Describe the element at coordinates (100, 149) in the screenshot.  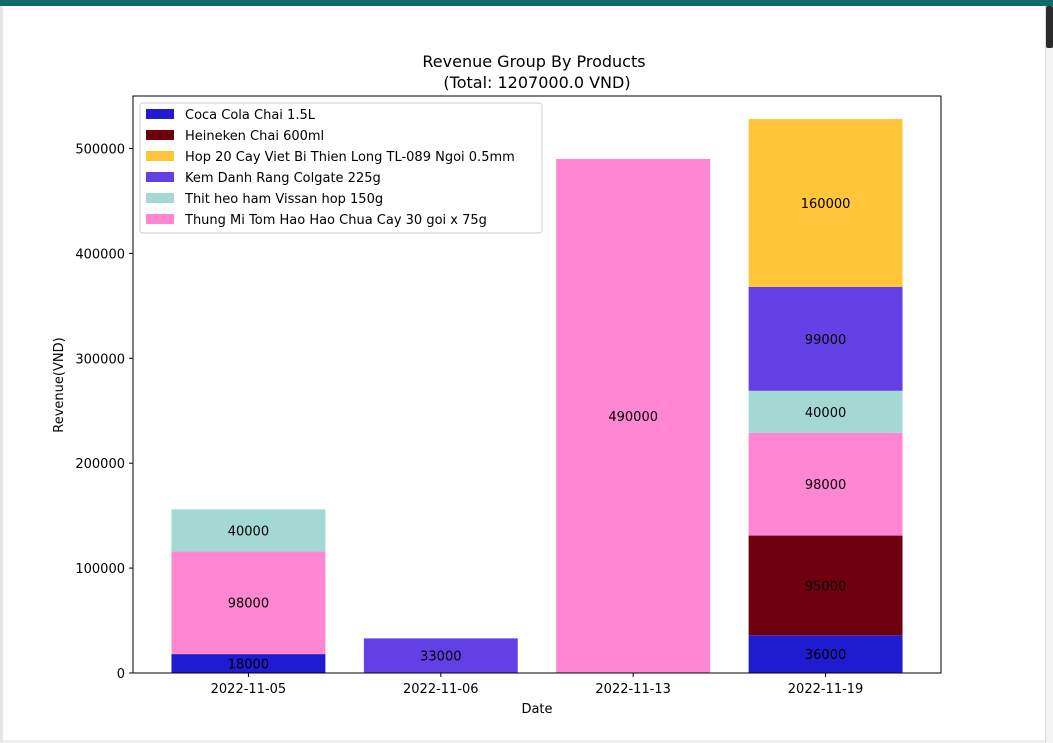
I see `y-tick-label: 500000` at that location.